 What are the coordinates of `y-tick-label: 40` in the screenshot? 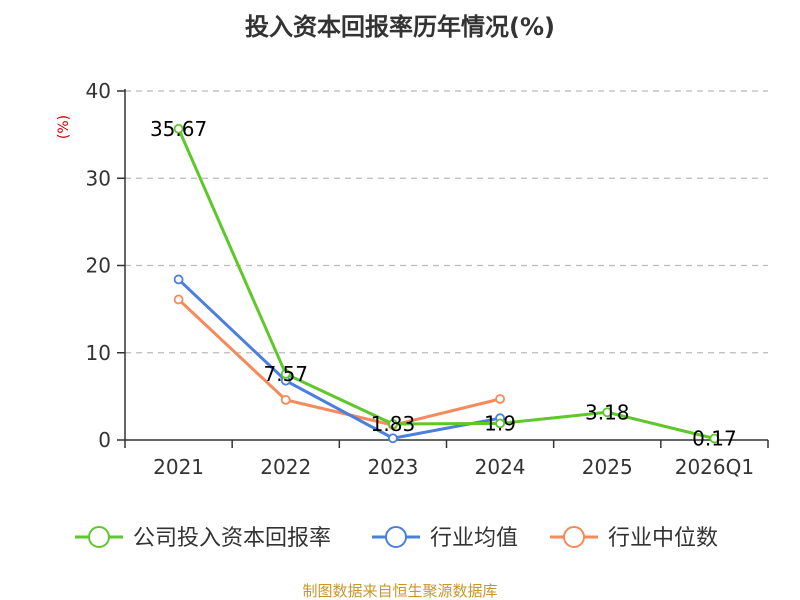 It's located at (98, 91).